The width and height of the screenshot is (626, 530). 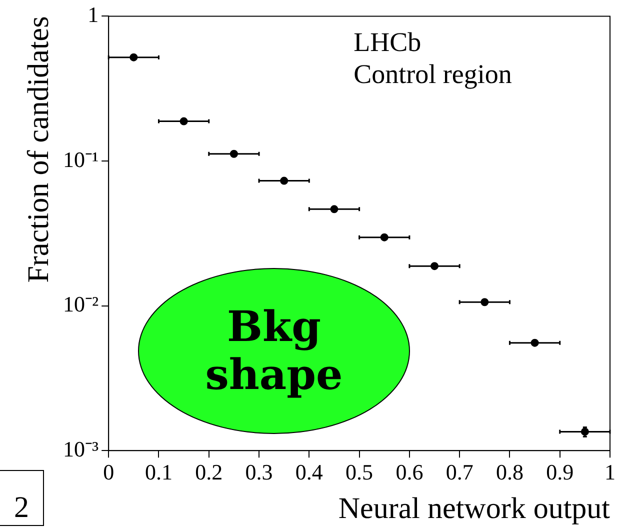 I want to click on annotation: LHCb, so click(x=388, y=42).